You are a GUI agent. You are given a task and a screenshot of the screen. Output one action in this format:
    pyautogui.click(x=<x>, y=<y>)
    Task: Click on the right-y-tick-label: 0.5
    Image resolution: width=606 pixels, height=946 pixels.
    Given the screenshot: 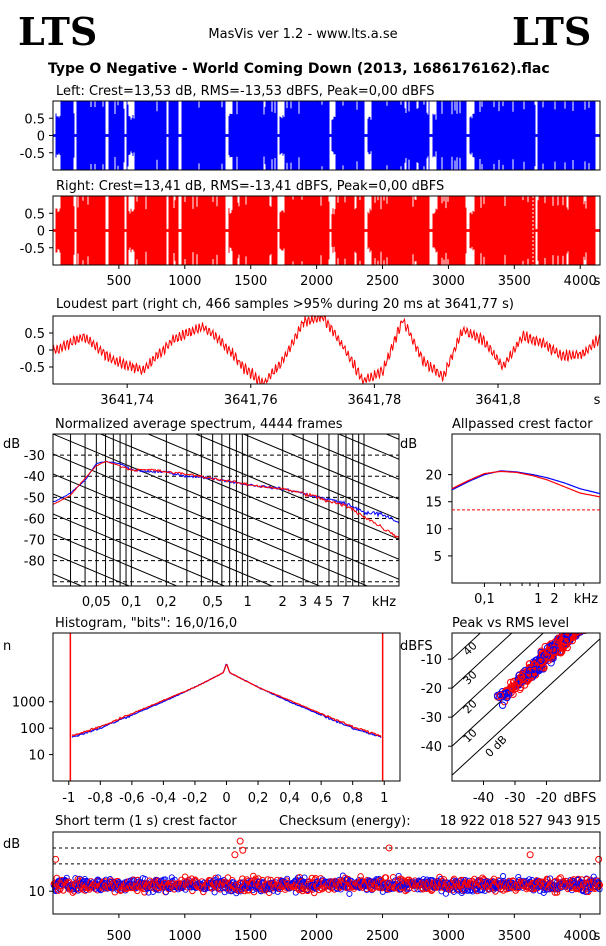 What is the action you would take?
    pyautogui.click(x=34, y=214)
    